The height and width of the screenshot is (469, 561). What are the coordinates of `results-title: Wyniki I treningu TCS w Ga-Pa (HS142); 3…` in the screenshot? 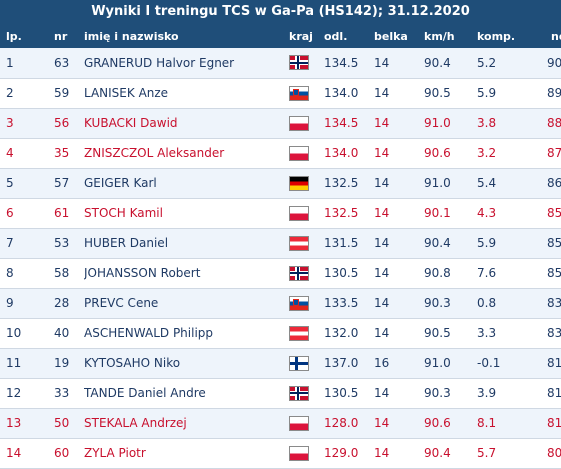 It's located at (280, 12).